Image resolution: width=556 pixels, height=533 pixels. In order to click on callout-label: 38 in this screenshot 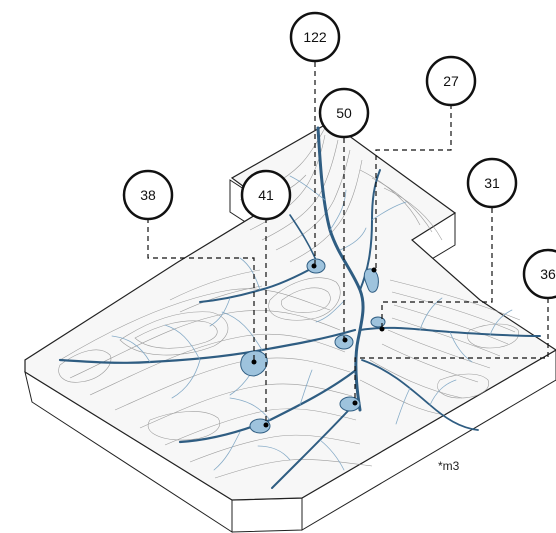, I will do `click(148, 195)`.